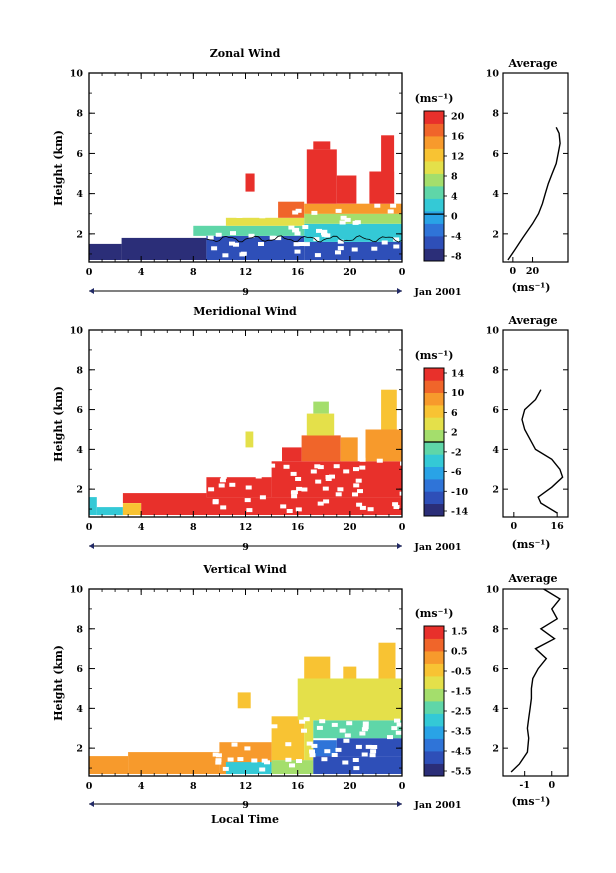 The image size is (616, 873). I want to click on profile-x-tick-label: 0, so click(551, 785).